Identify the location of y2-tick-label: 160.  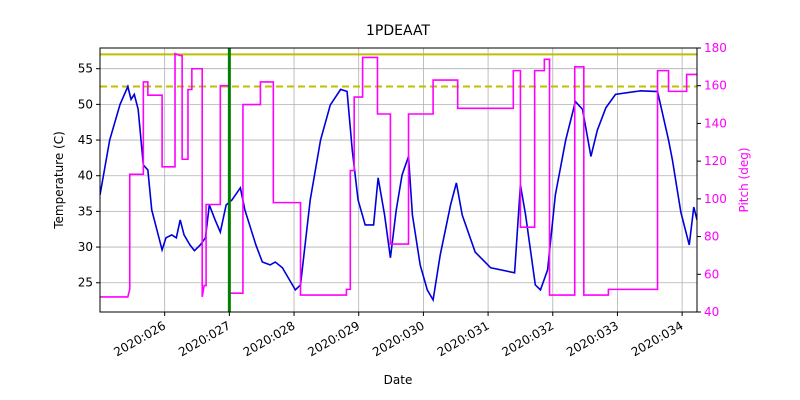
(715, 86).